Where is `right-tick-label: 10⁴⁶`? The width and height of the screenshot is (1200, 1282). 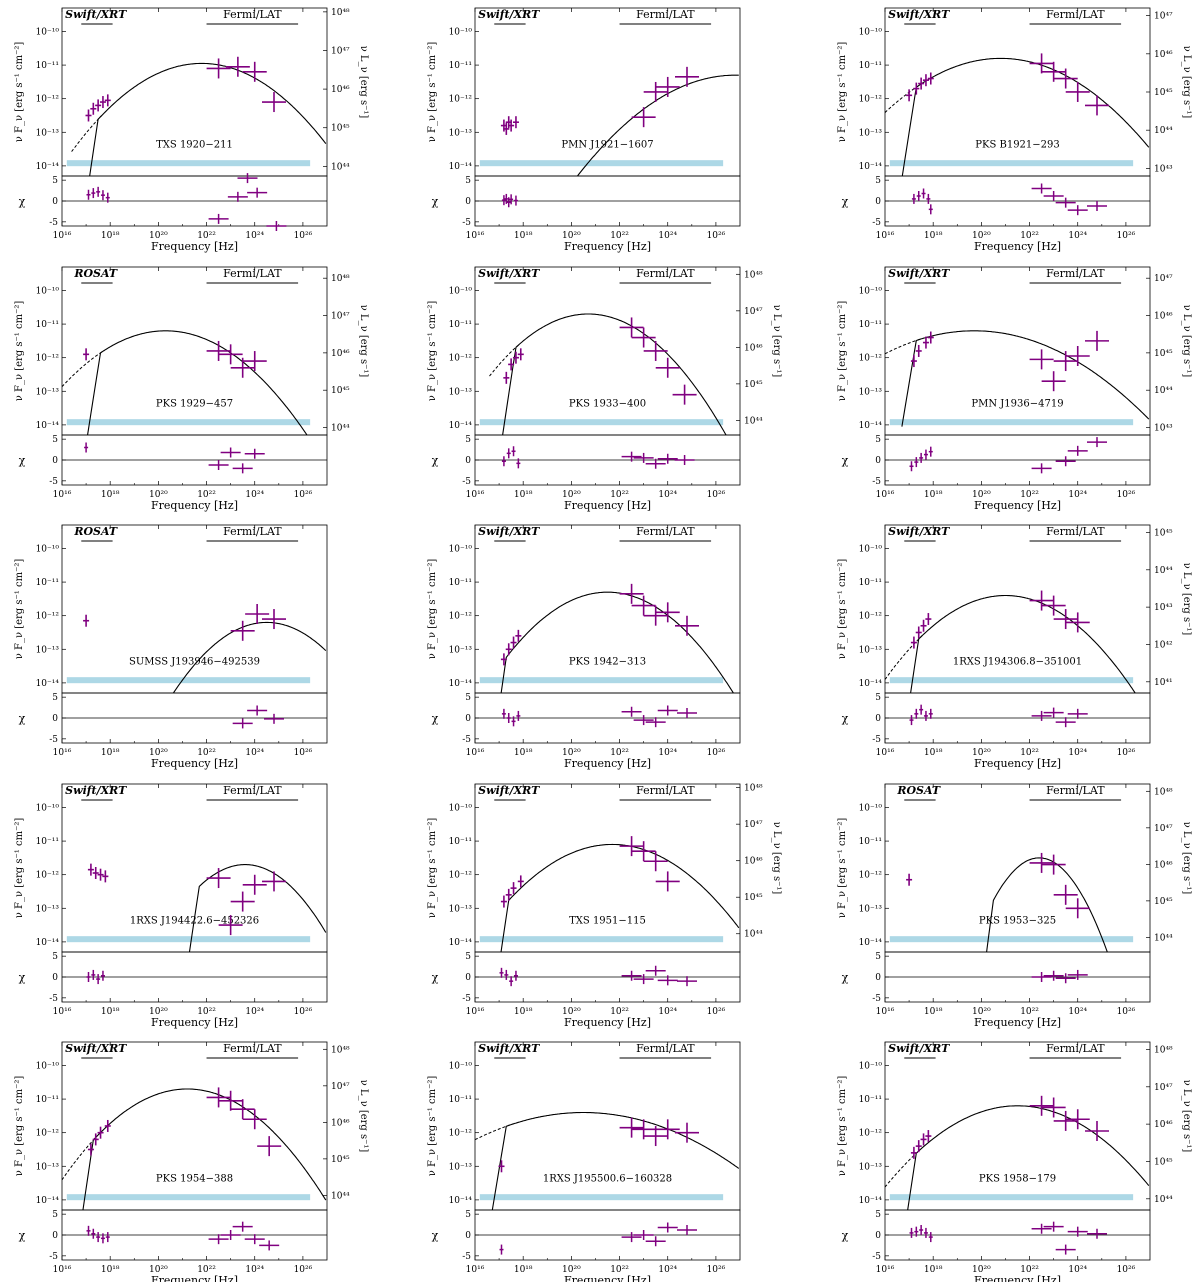
right-tick-label: 10⁴⁶ is located at coordinates (340, 90).